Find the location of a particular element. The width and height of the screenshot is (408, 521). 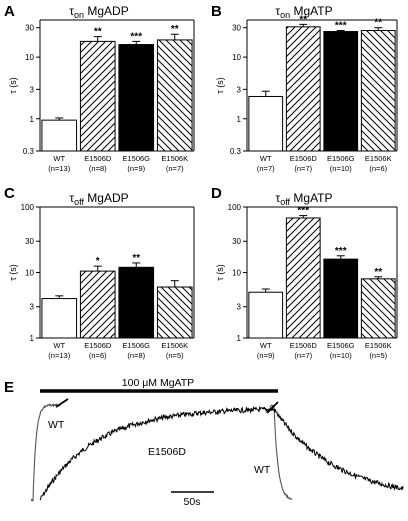

n-label-d-2: (n=7) is located at coordinates (303, 355).